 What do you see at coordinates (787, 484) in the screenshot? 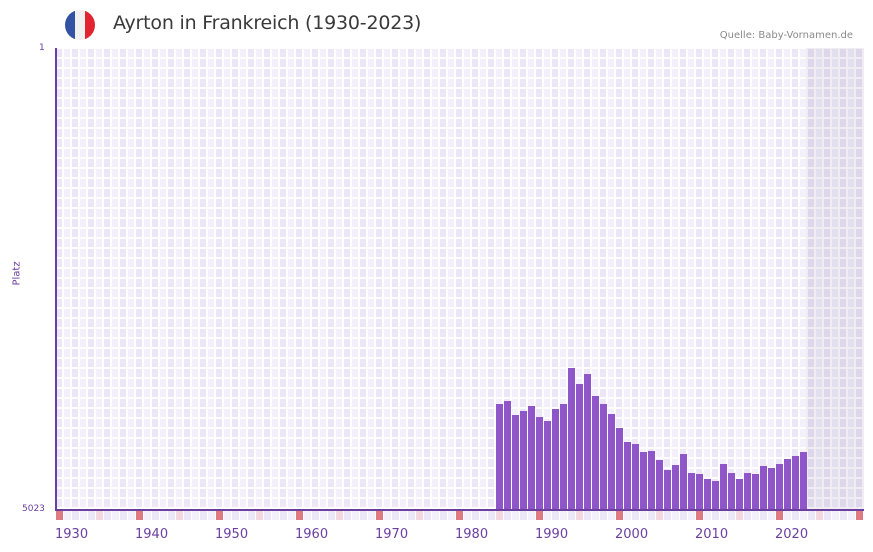
I see `bar-2021` at bounding box center [787, 484].